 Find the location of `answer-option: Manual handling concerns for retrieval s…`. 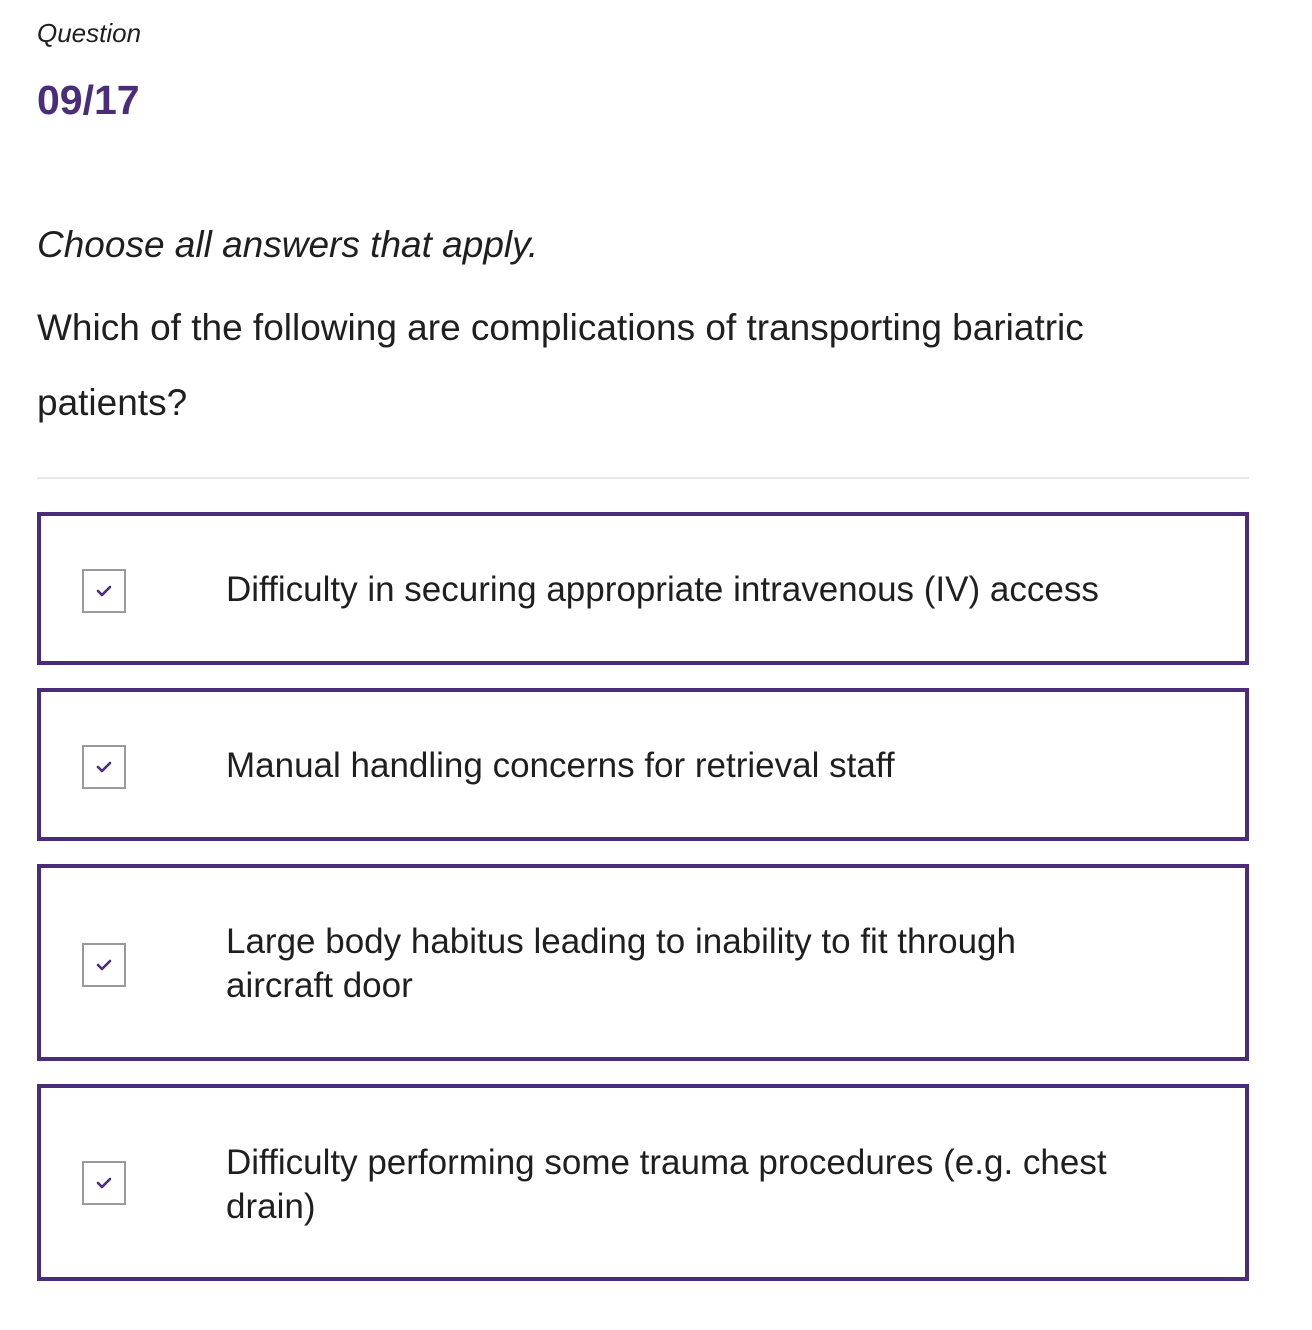

answer-option: Manual handling concerns for retrieval s… is located at coordinates (643, 764).